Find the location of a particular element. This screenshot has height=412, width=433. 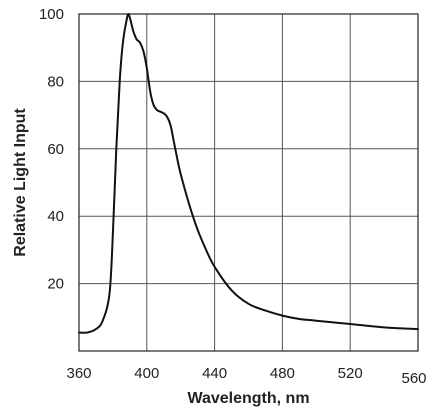

y-tick-label: 40 is located at coordinates (55, 216).